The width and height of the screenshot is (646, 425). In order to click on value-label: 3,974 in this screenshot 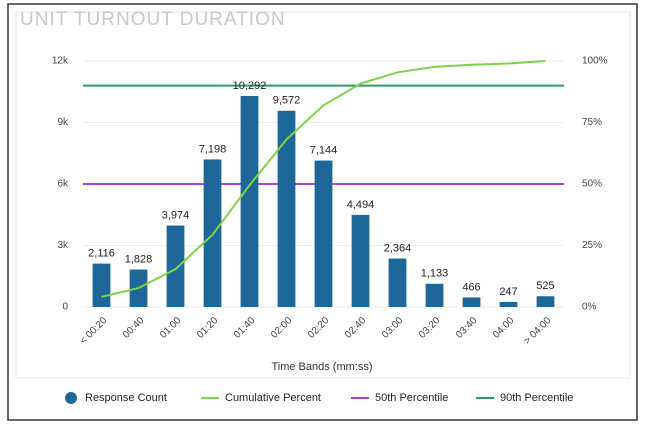, I will do `click(176, 215)`.